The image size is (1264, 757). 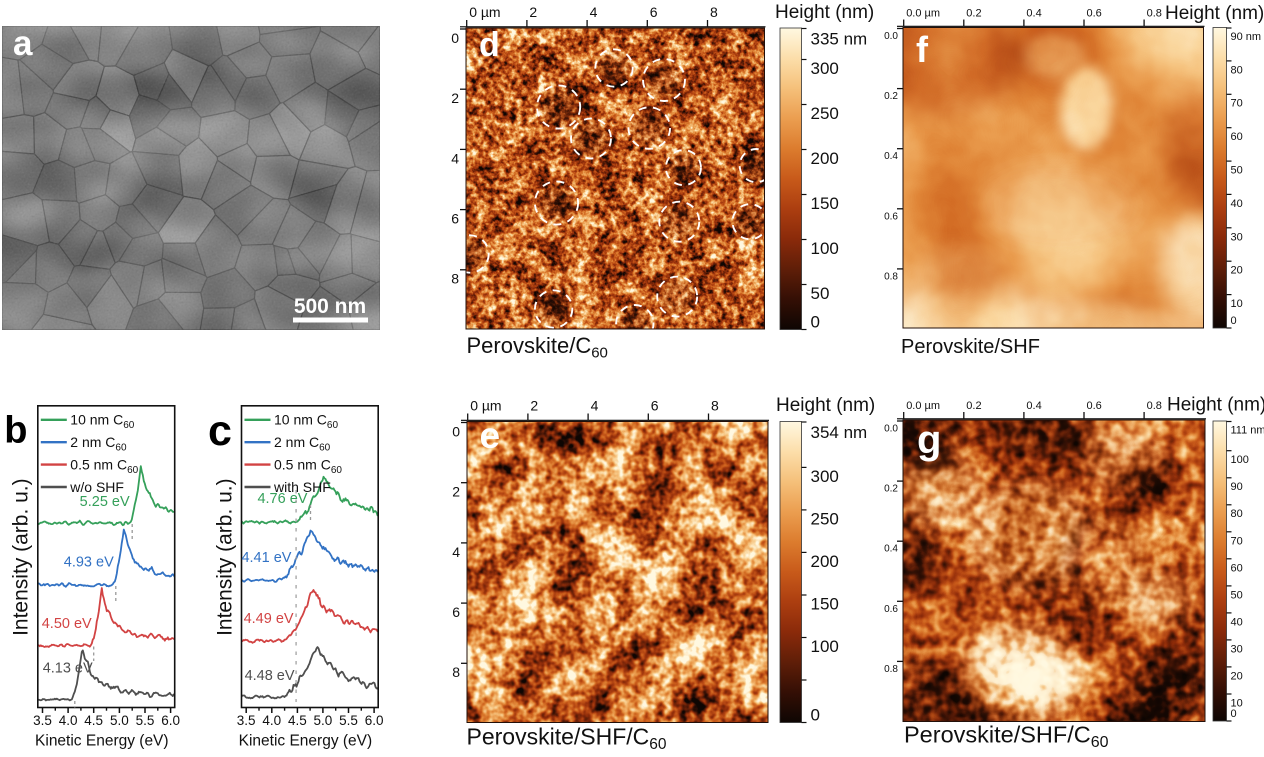 I want to click on svg-text: Perovskite/SHF, so click(x=970, y=347).